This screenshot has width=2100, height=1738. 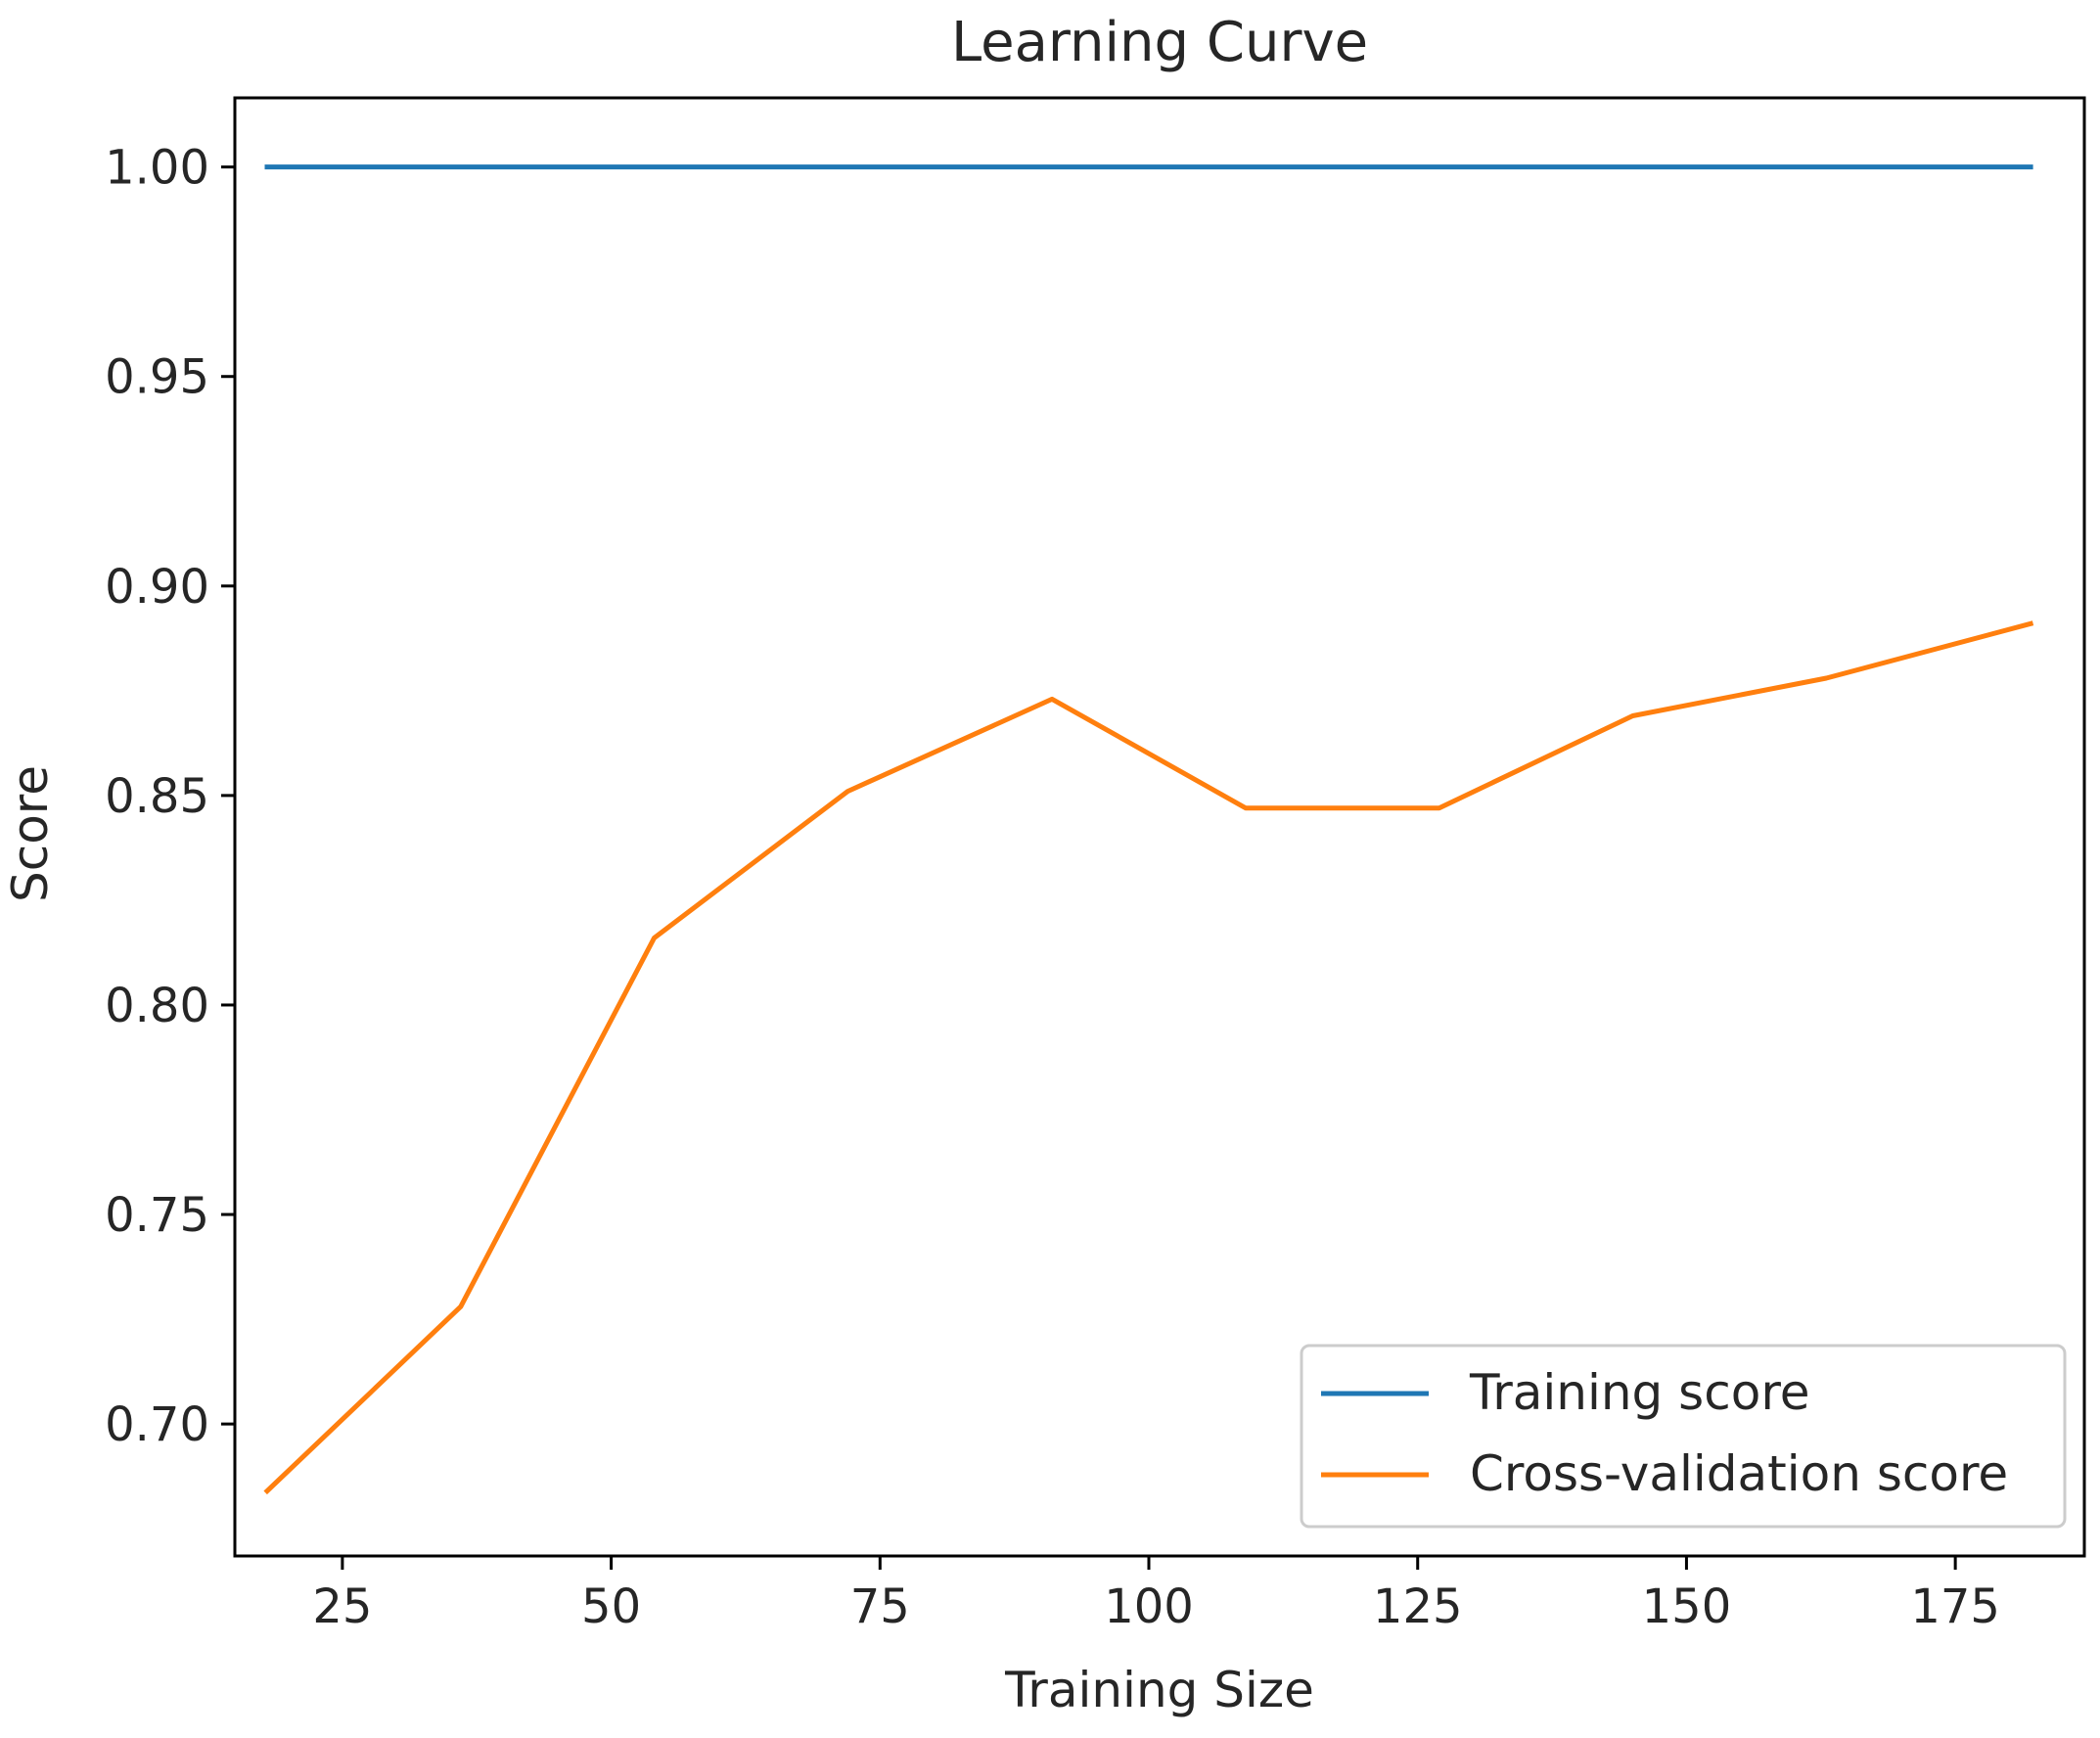 I want to click on y-tick-label: 0.80, so click(x=157, y=1006).